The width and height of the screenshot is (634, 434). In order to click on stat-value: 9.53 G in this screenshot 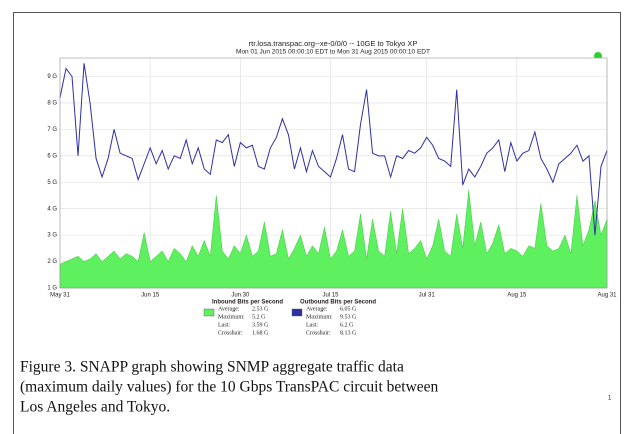, I will do `click(348, 317)`.